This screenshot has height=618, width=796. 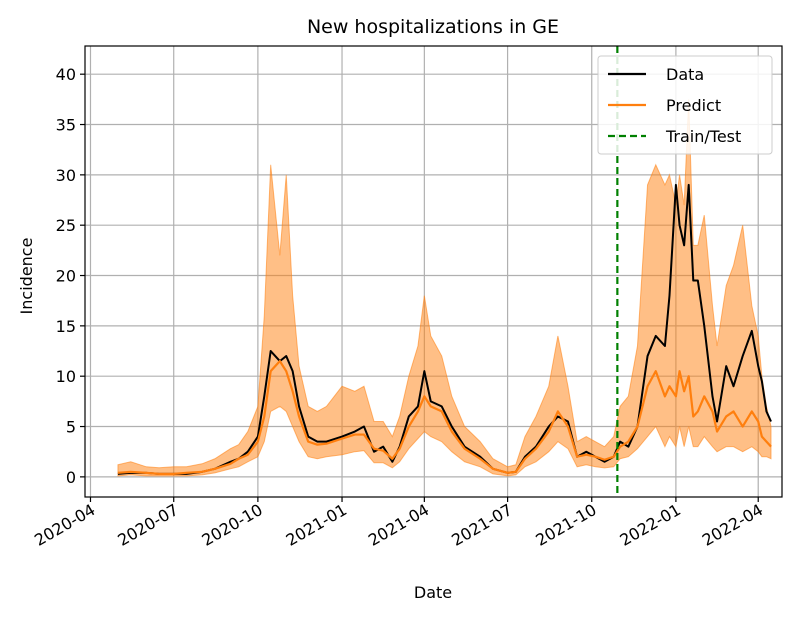 I want to click on y-tick-label: 25, so click(x=66, y=225).